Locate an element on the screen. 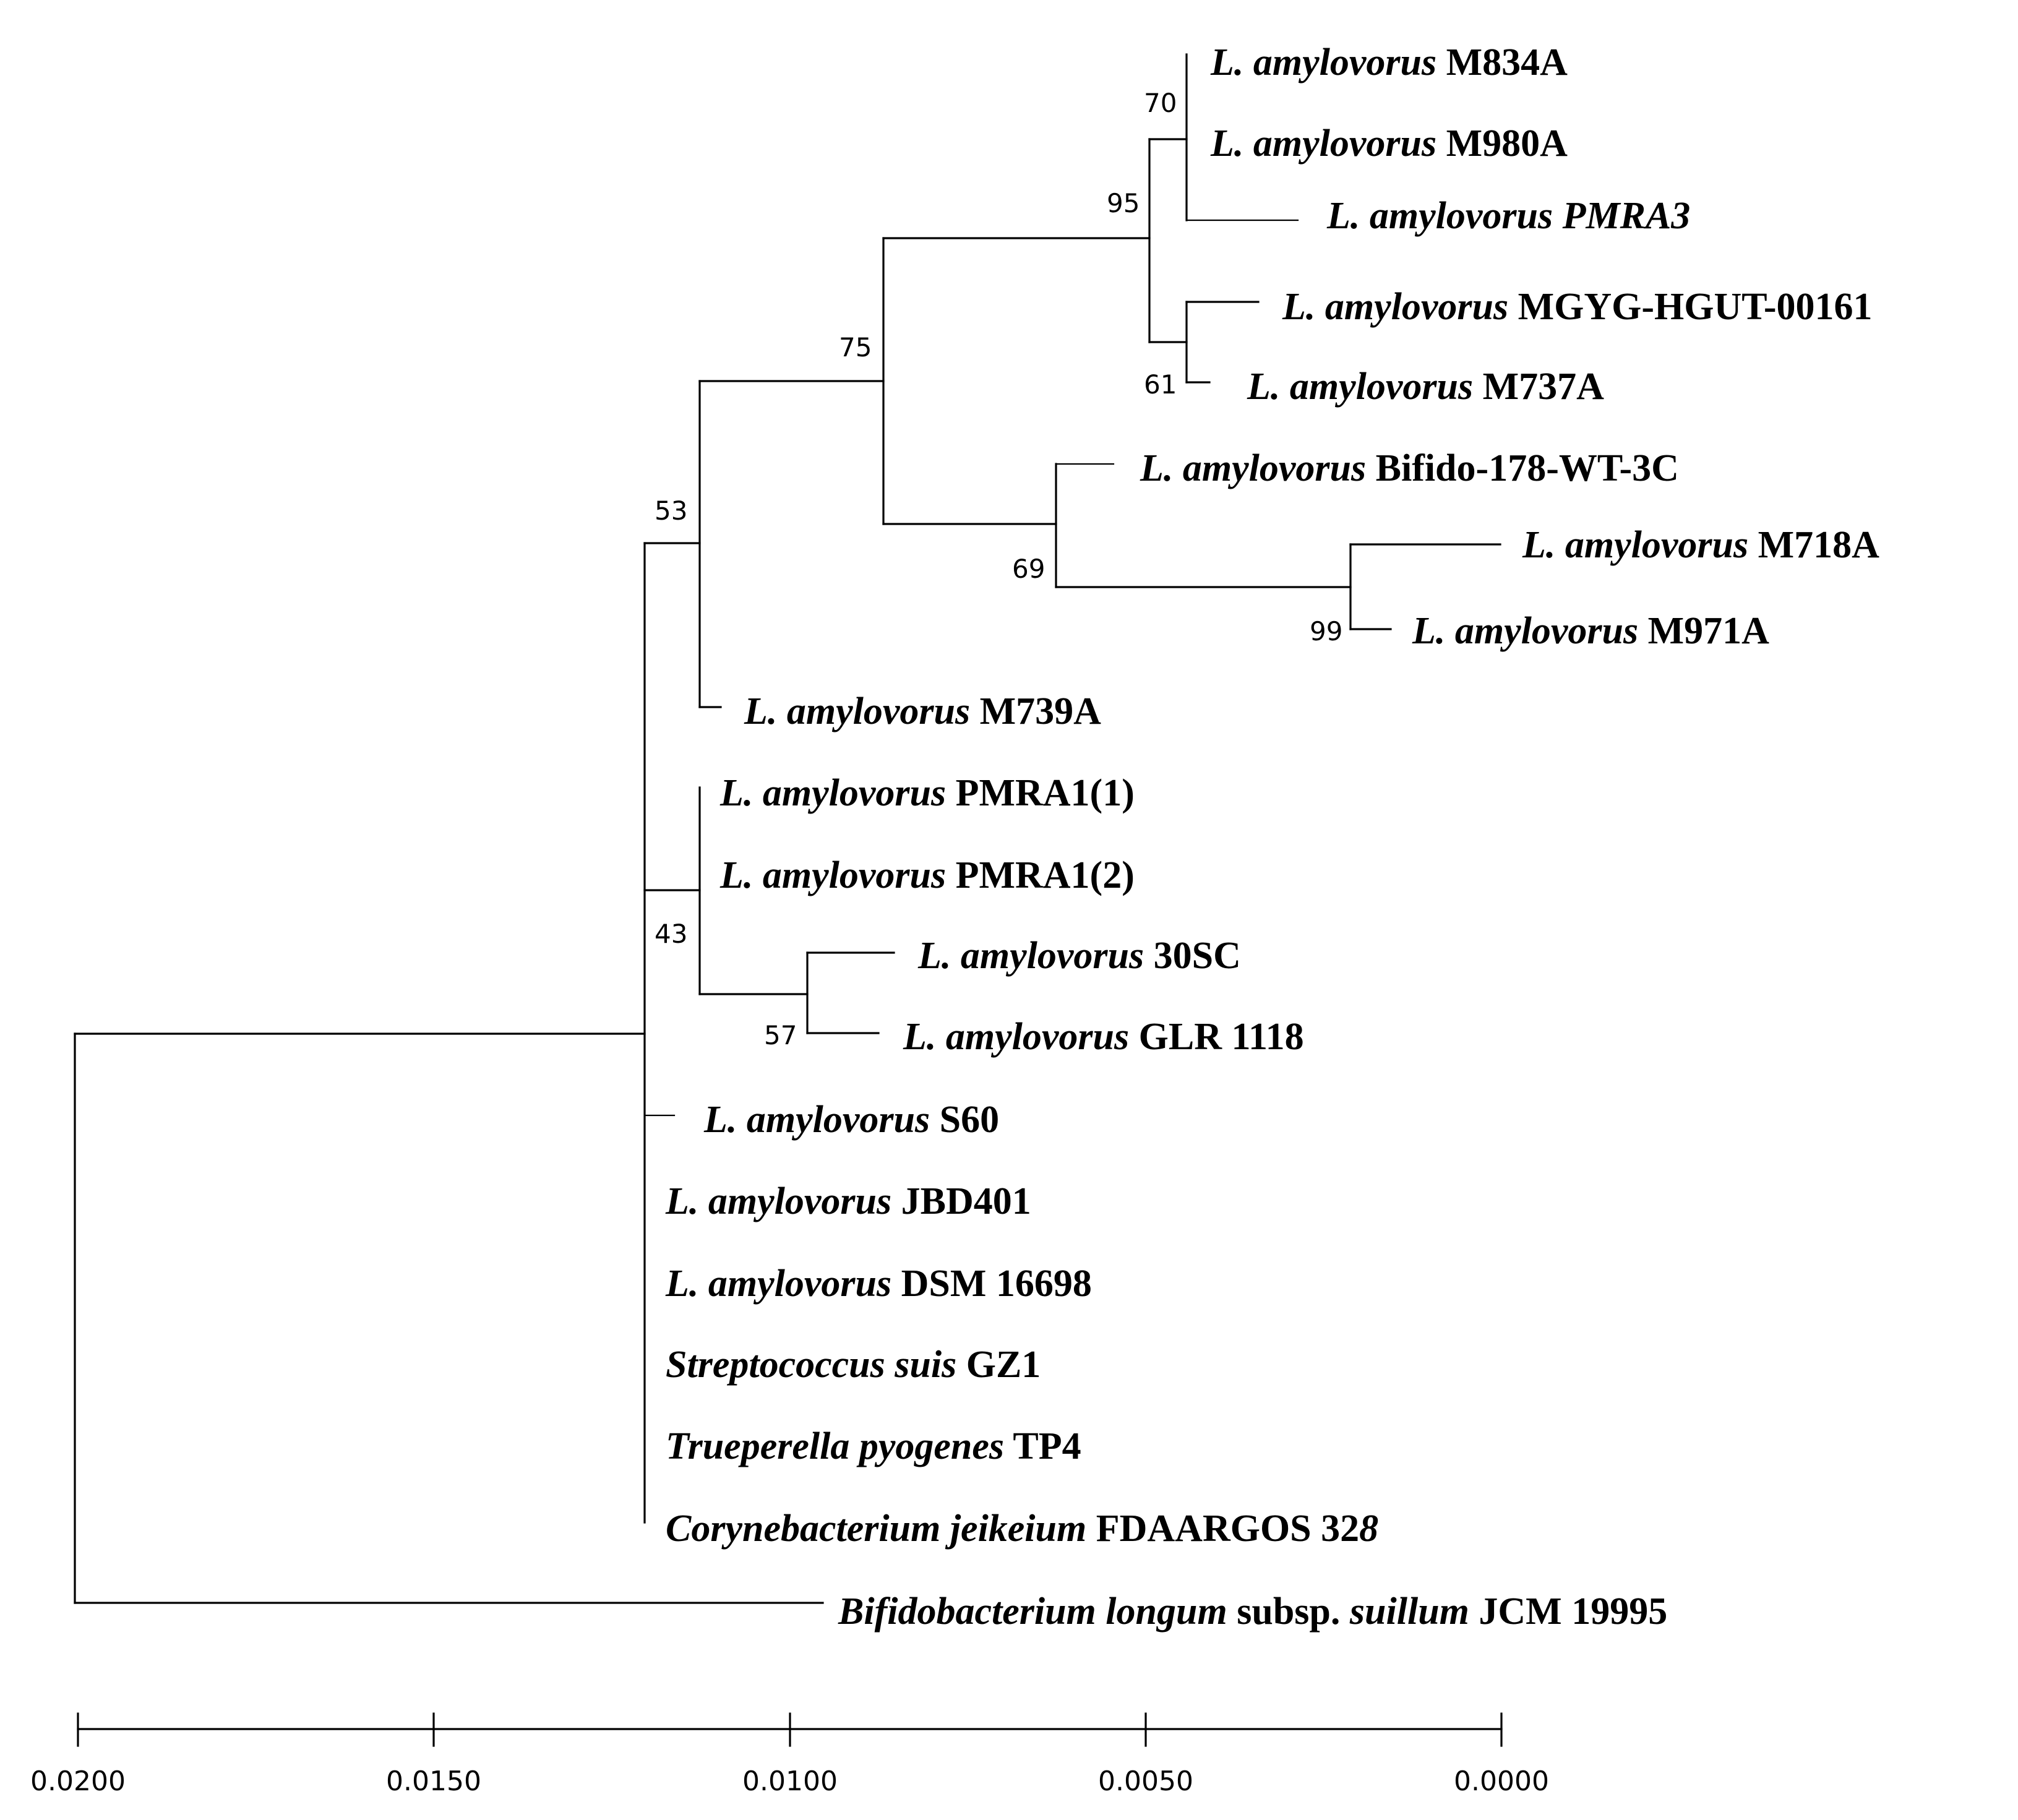 The height and width of the screenshot is (1820, 2018). leaf-label: L. amylovorus JBD401 is located at coordinates (848, 1201).